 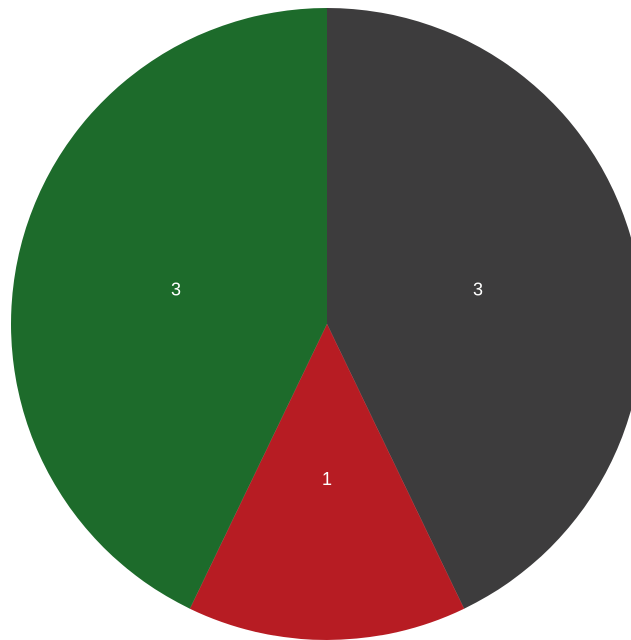 I want to click on pie-slice-1-value-label: 3, so click(x=478, y=290).